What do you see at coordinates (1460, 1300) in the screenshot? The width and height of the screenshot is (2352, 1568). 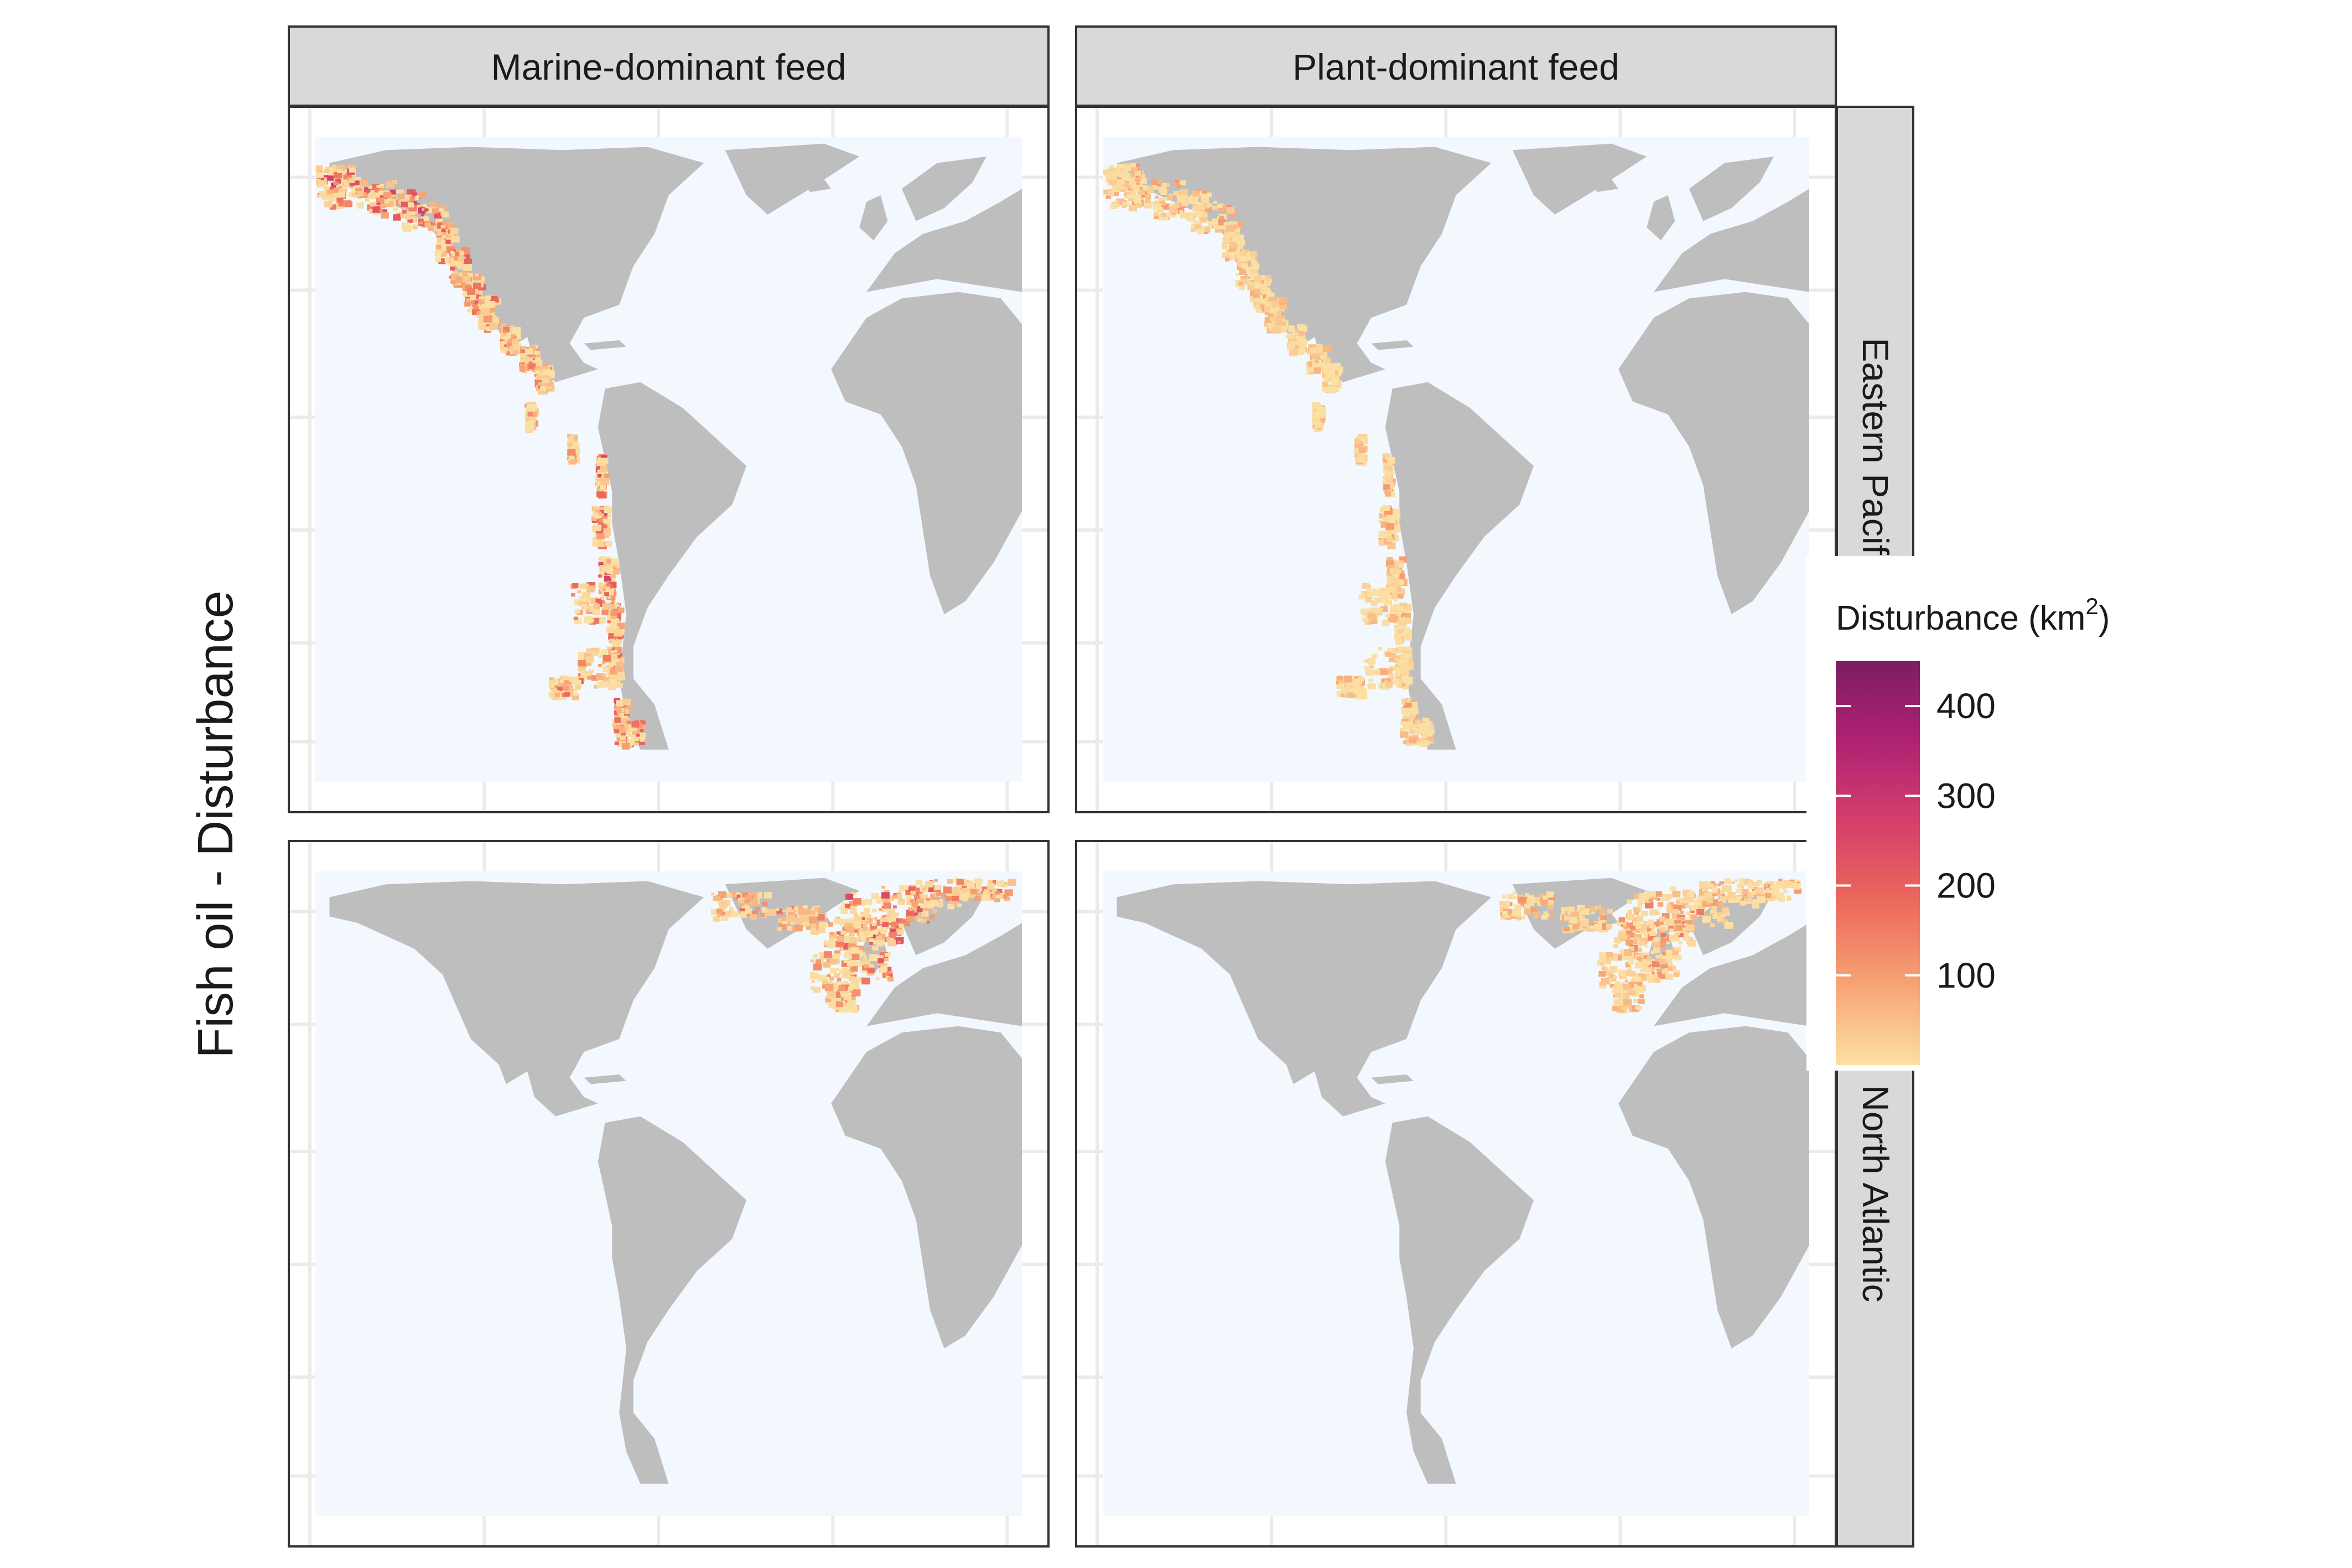 I see `land-southAmerica` at bounding box center [1460, 1300].